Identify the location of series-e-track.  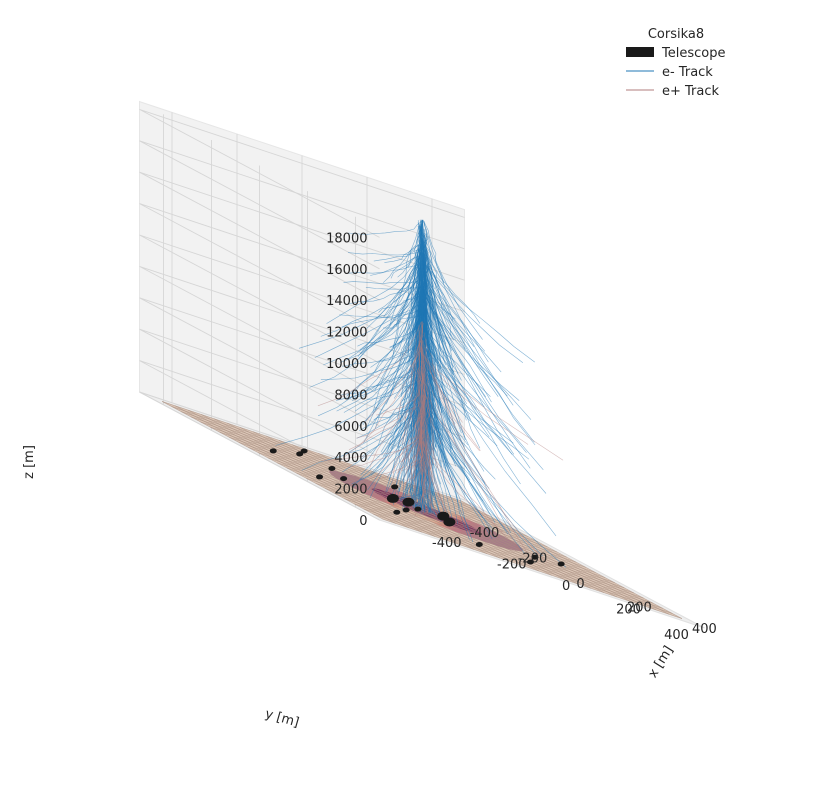
(440, 442).